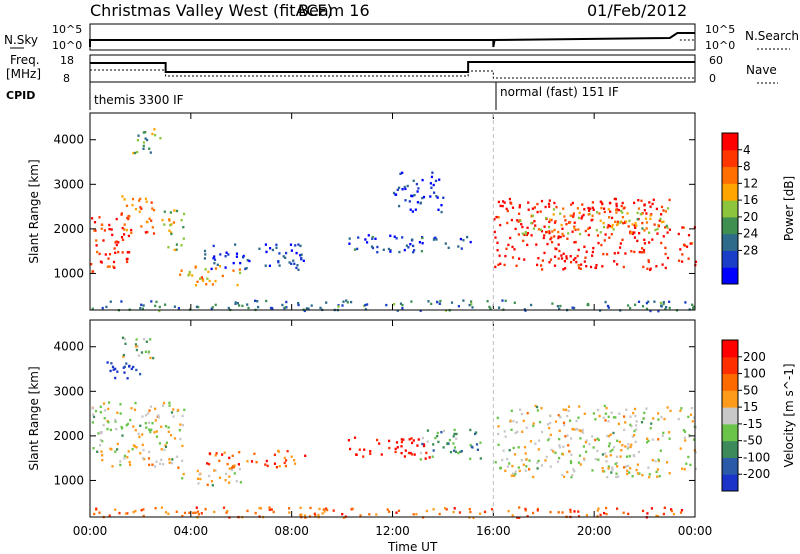 The width and height of the screenshot is (800, 554). I want to click on cpid-mode-1: themis 3300 IF, so click(139, 100).